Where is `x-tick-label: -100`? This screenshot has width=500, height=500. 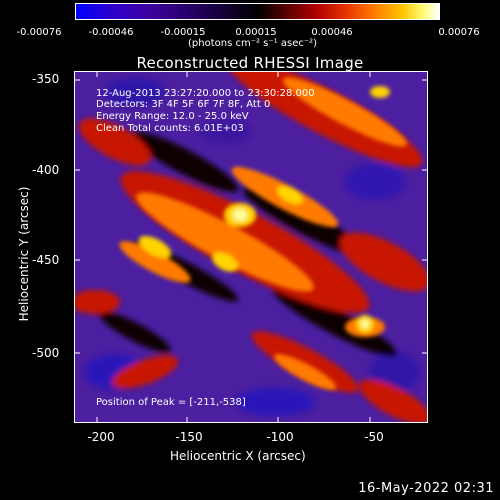 x-tick-label: -100 is located at coordinates (280, 437).